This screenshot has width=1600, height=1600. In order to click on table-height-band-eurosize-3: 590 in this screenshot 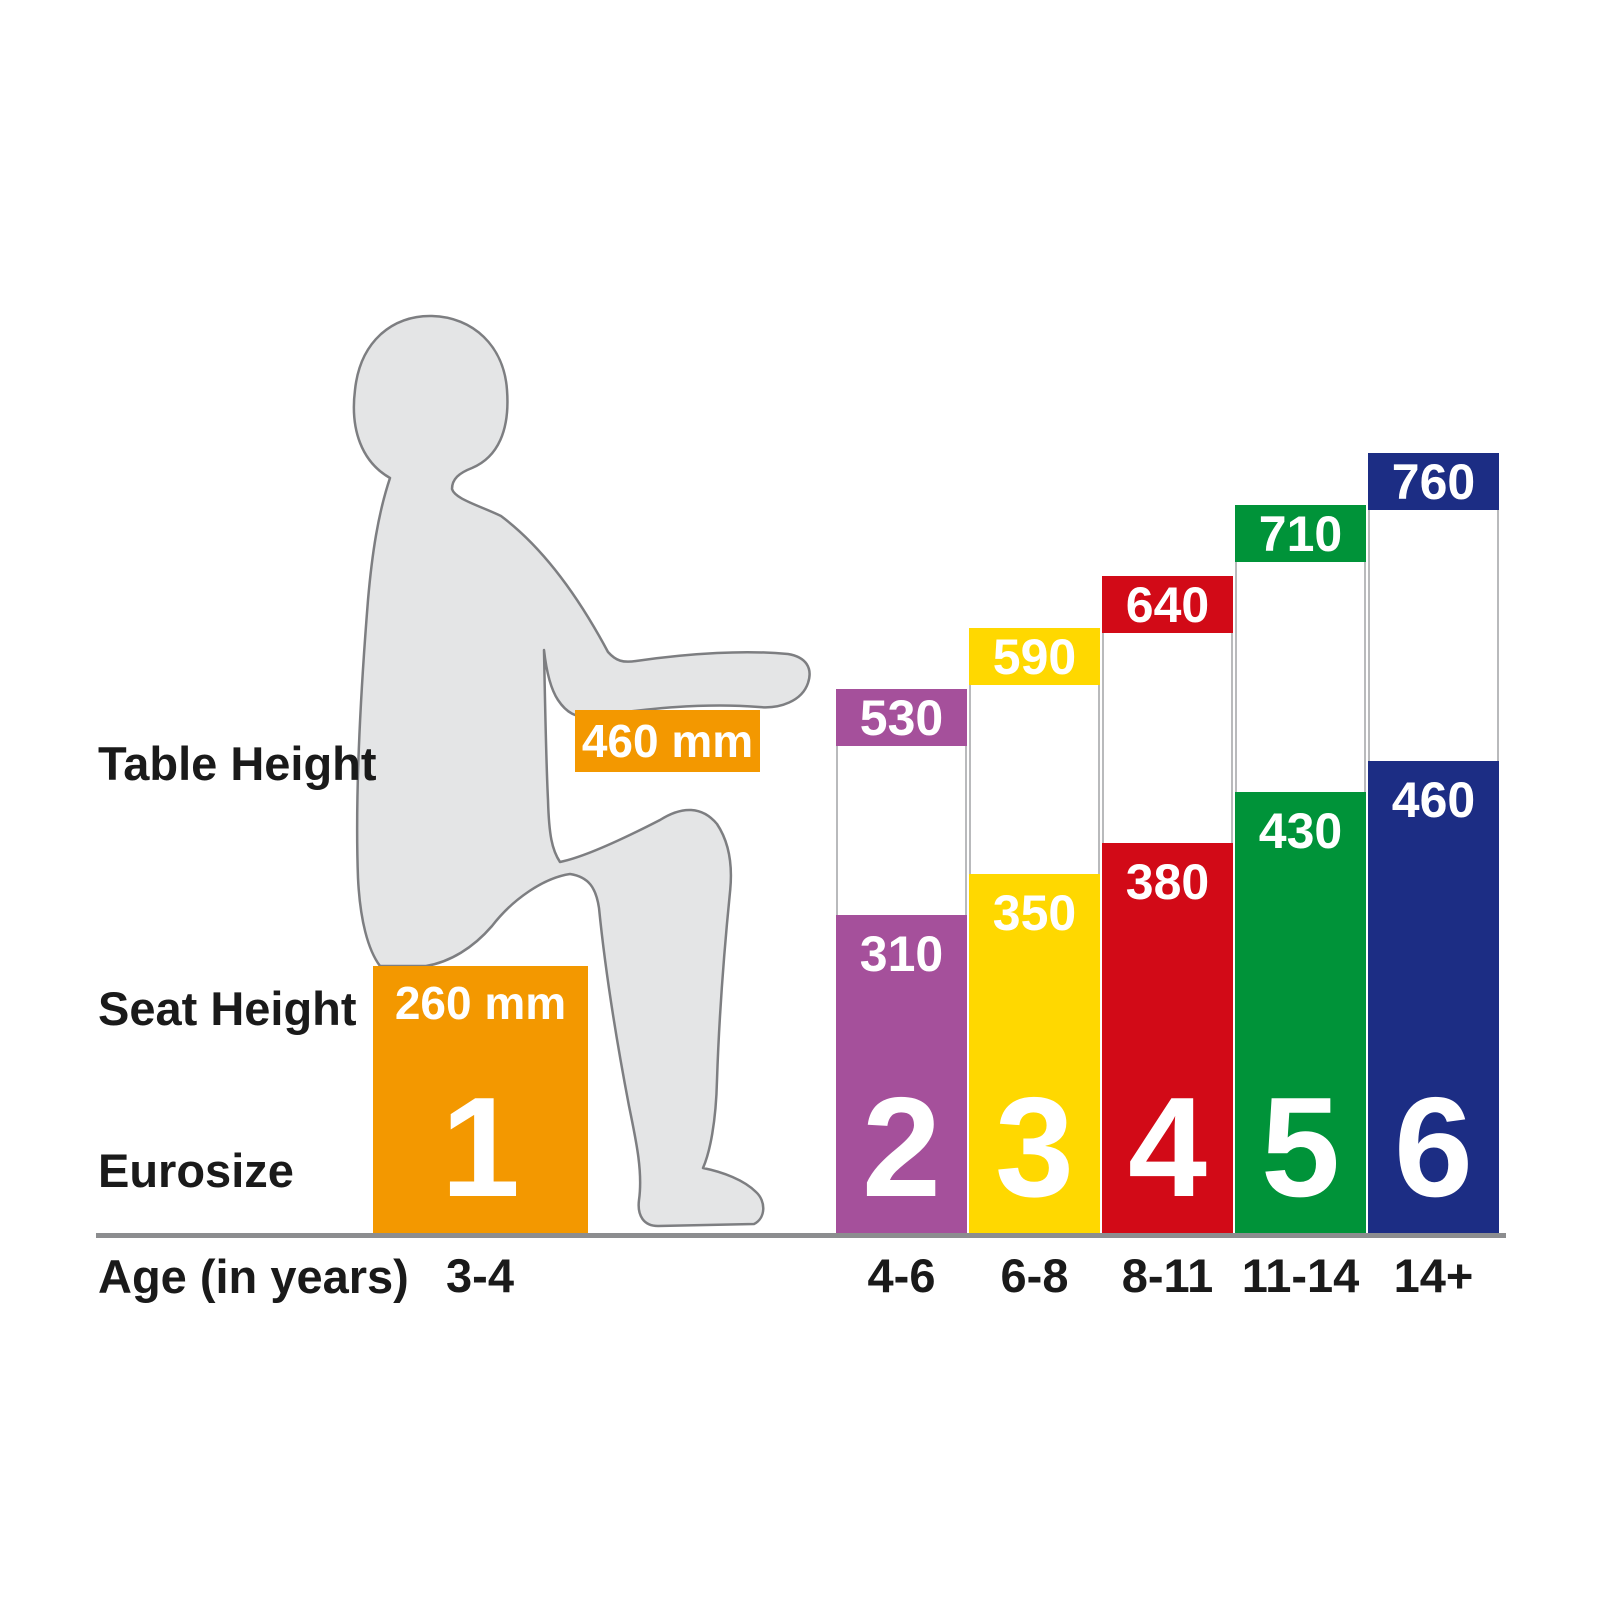, I will do `click(1034, 656)`.